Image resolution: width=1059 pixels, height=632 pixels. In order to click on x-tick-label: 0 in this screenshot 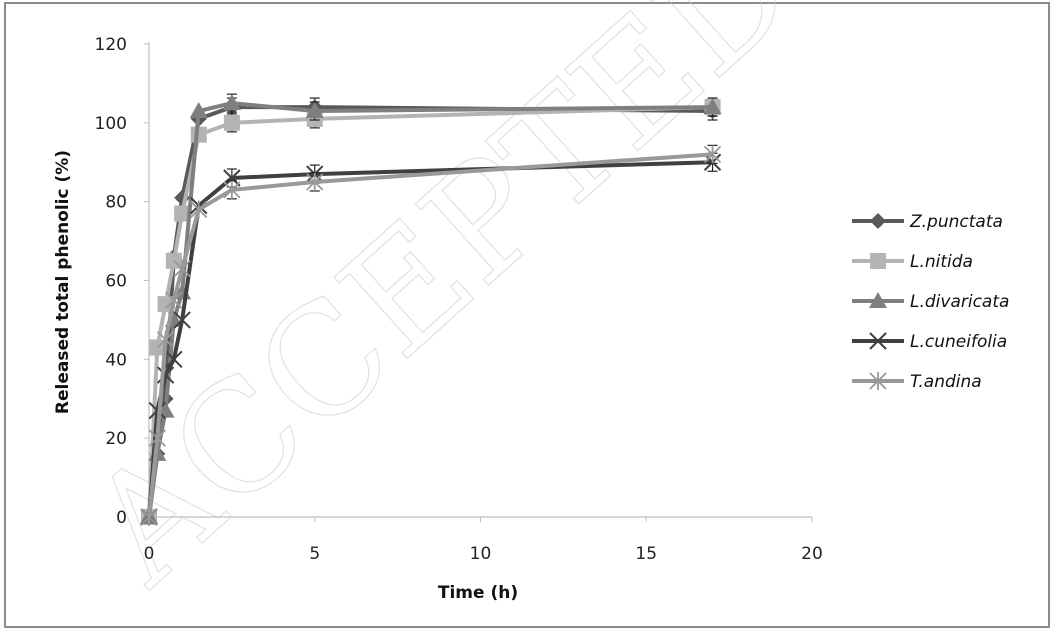, I will do `click(149, 554)`.